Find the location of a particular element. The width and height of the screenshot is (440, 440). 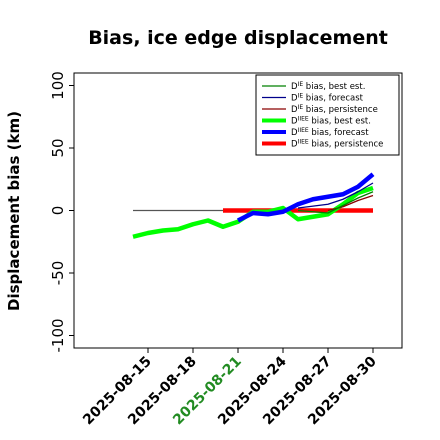

legend-label-1: DIE bias, forecast is located at coordinates (327, 98).